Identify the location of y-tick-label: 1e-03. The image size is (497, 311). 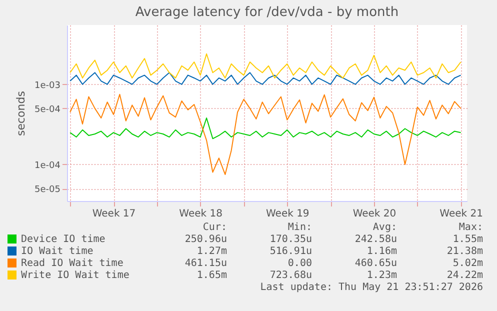
(47, 85).